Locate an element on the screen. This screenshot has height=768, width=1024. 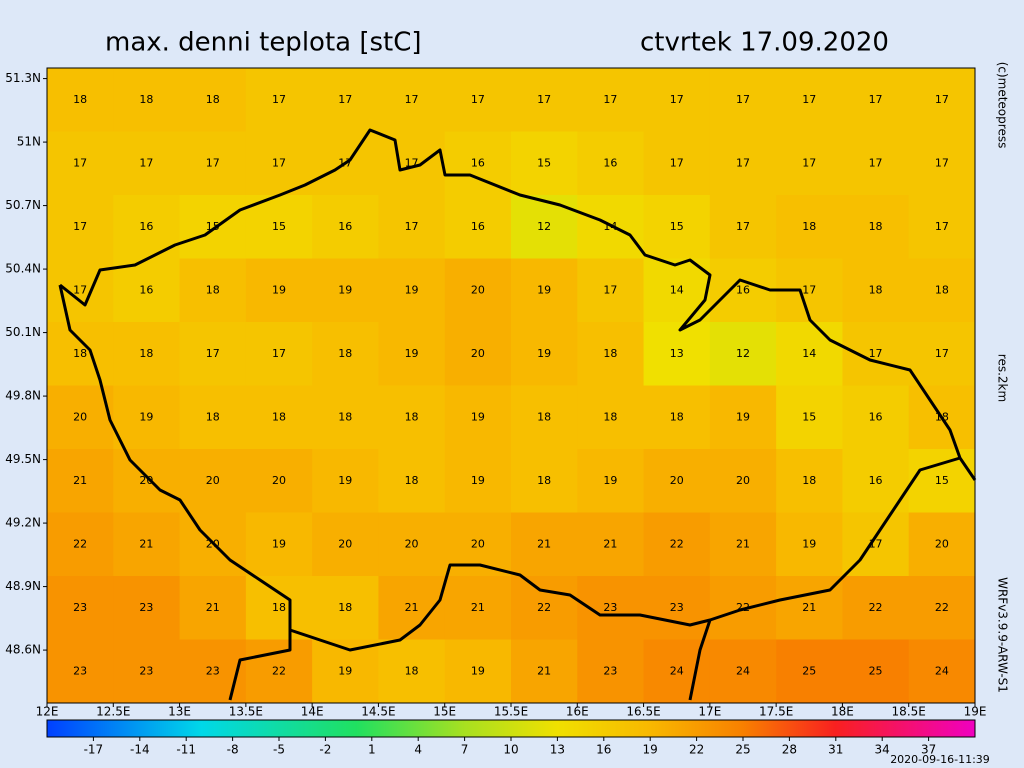
temperature-label: 16 is located at coordinates (478, 226).